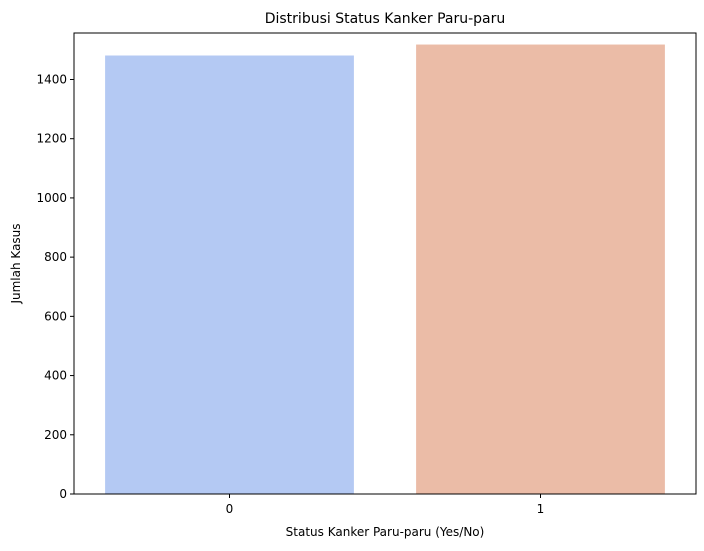 The height and width of the screenshot is (551, 704). Describe the element at coordinates (385, 532) in the screenshot. I see `x-axis-label: Status Kanker Paru-paru (Yes/No)` at that location.